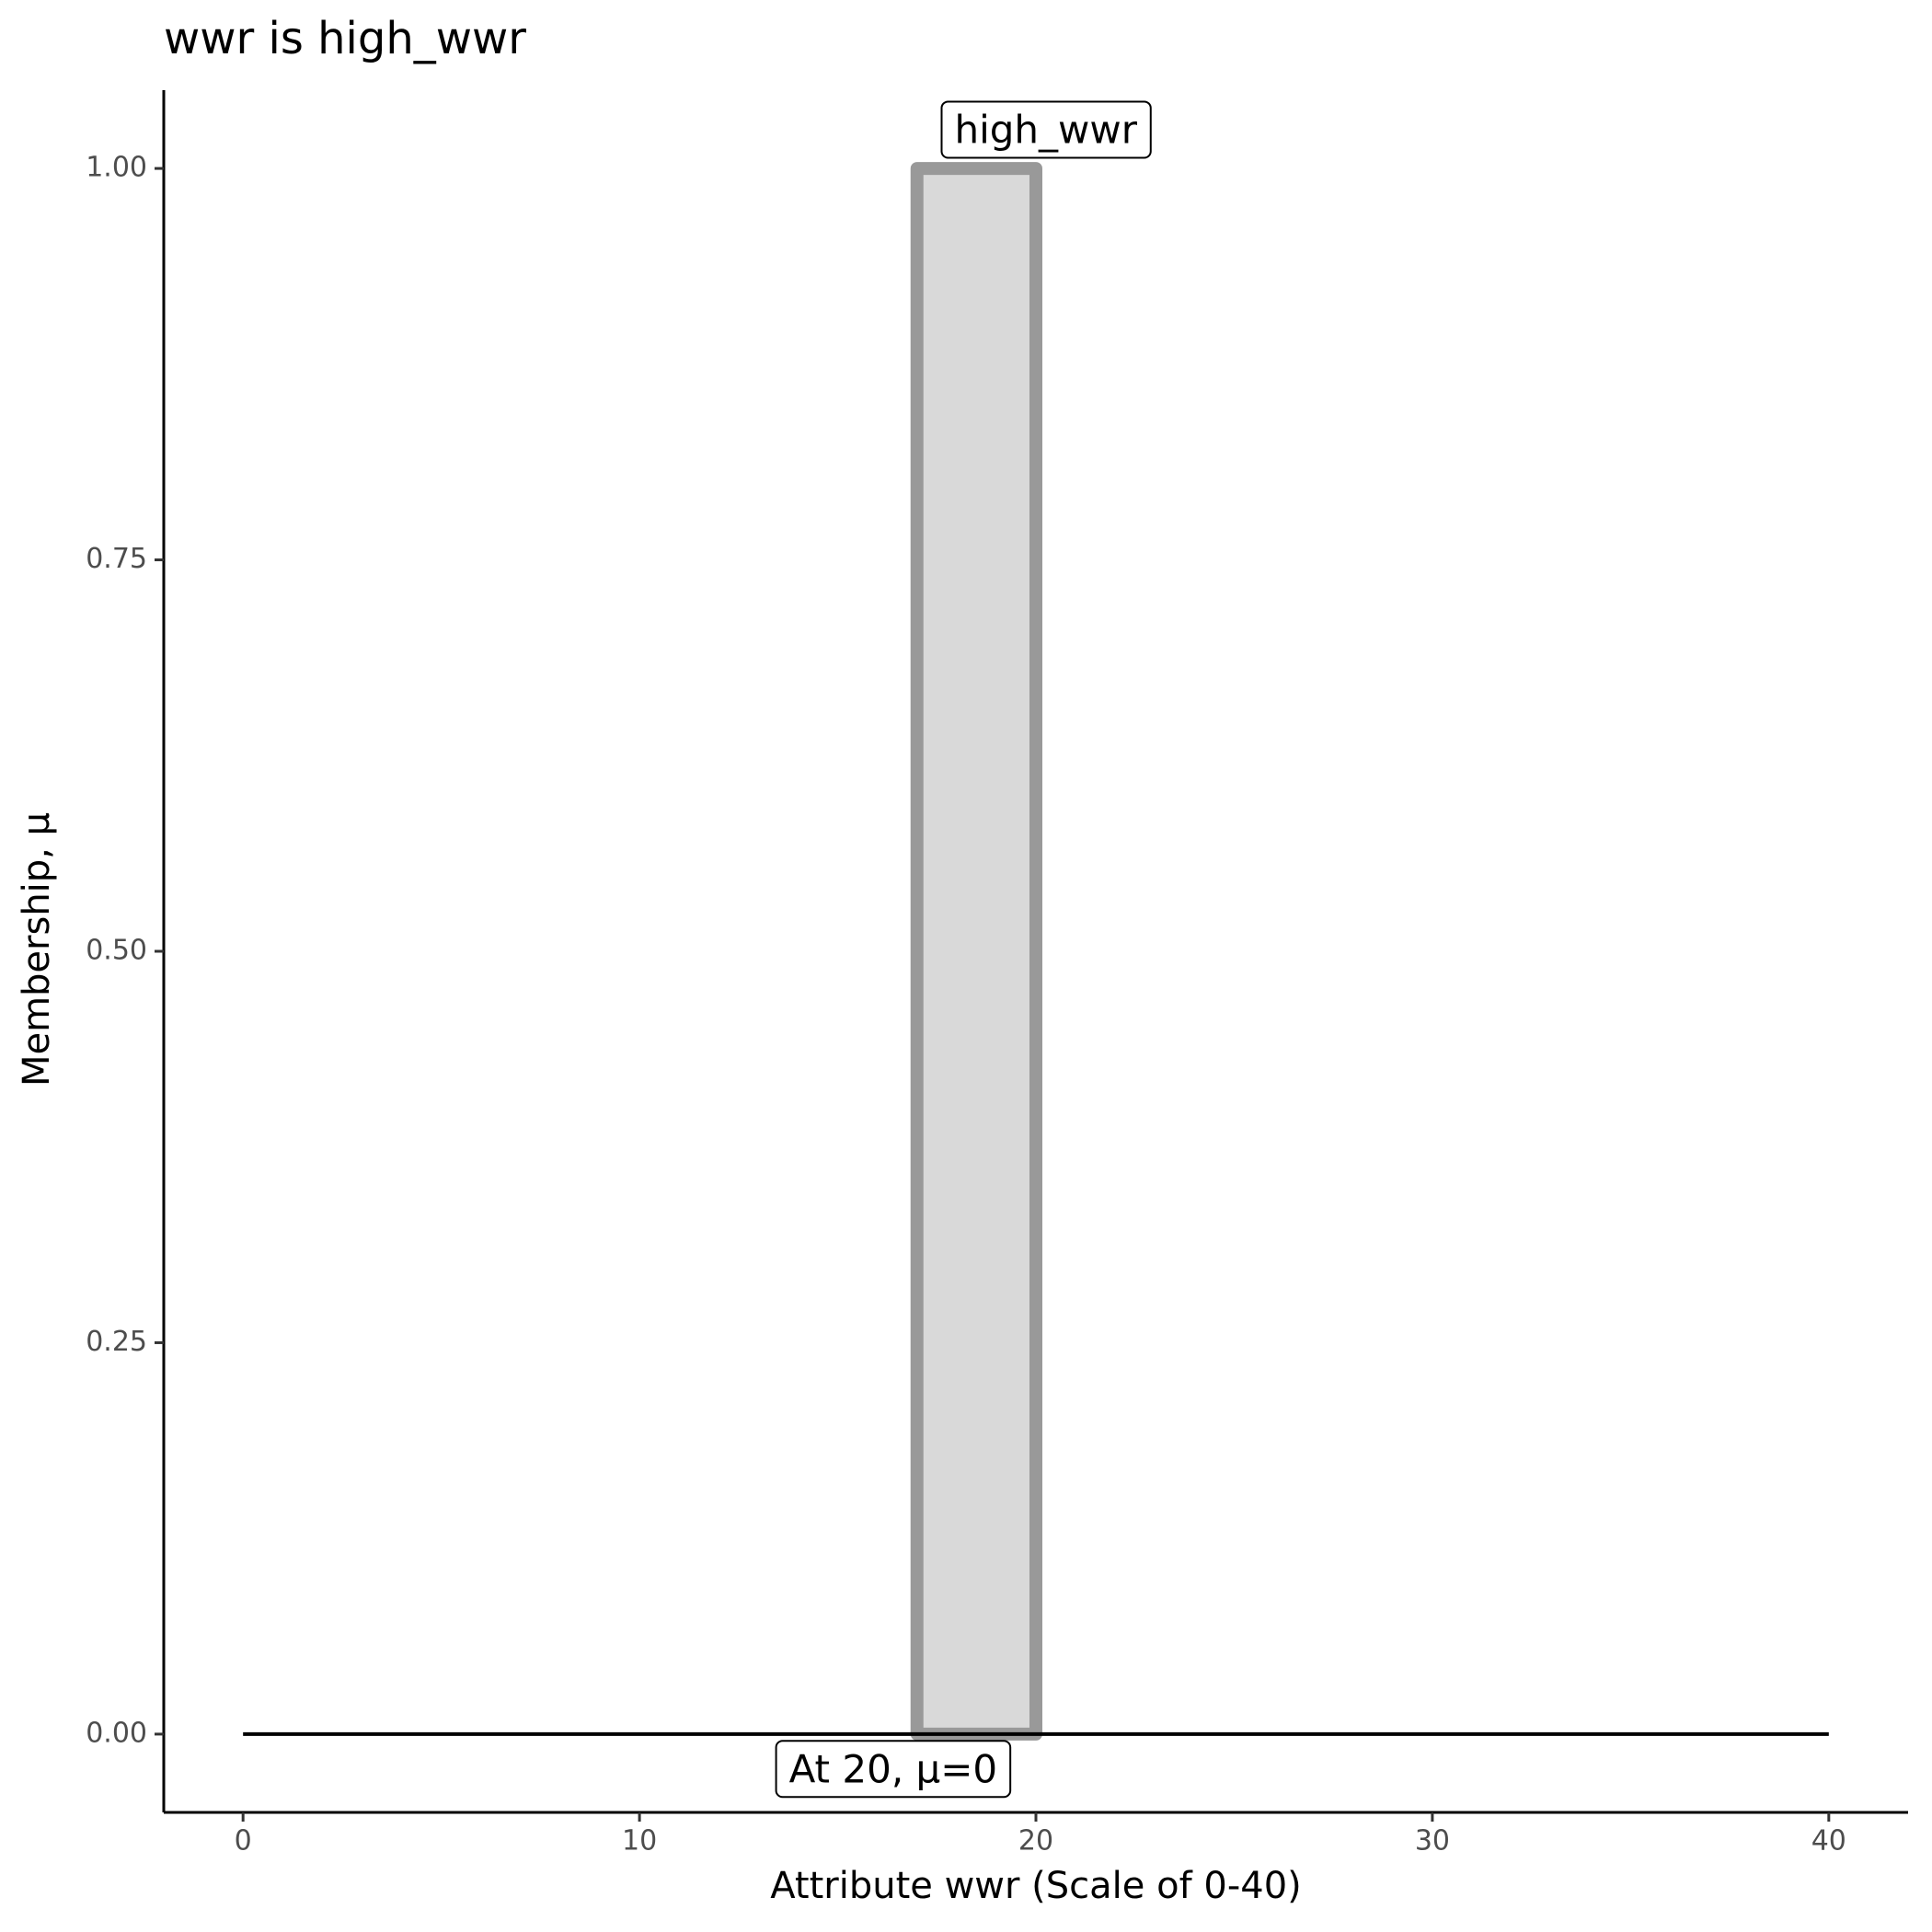  What do you see at coordinates (243, 1841) in the screenshot?
I see `x-tick-label: 0` at bounding box center [243, 1841].